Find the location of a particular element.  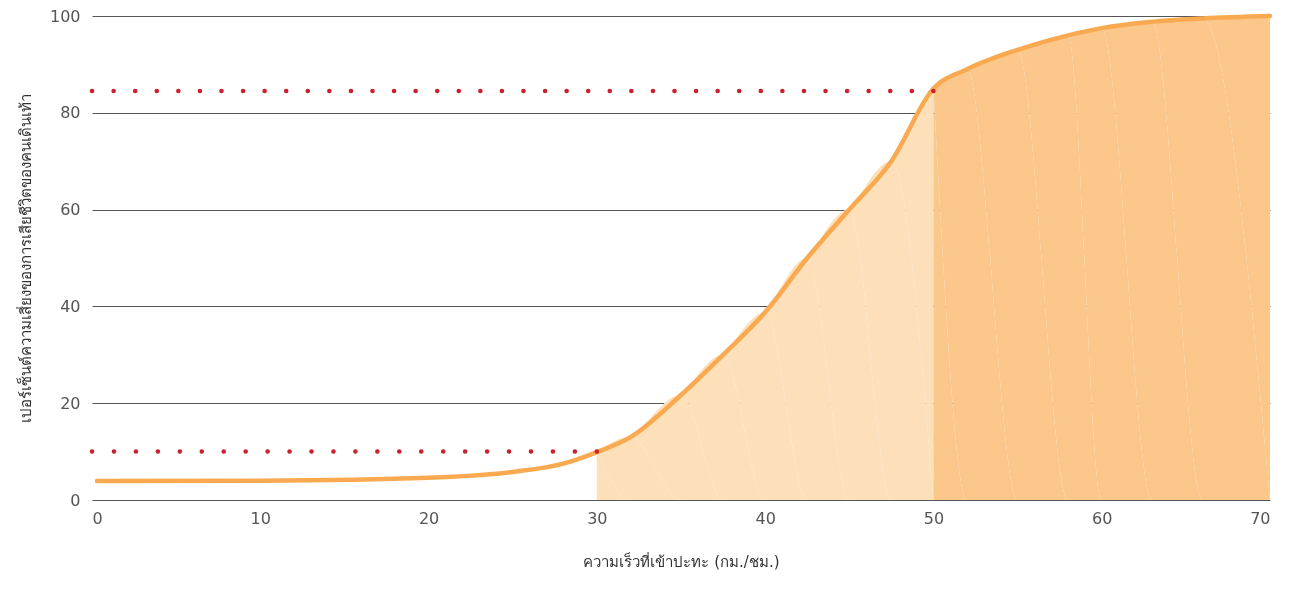

x-tick-label: 40 is located at coordinates (765, 518).